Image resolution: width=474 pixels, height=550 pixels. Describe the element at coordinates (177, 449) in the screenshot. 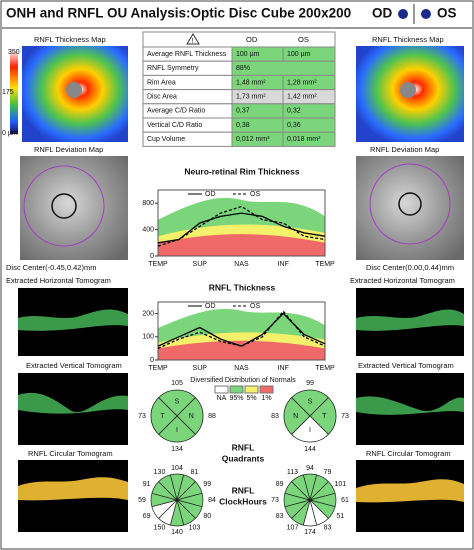

I see `quadrant-value: 134` at that location.